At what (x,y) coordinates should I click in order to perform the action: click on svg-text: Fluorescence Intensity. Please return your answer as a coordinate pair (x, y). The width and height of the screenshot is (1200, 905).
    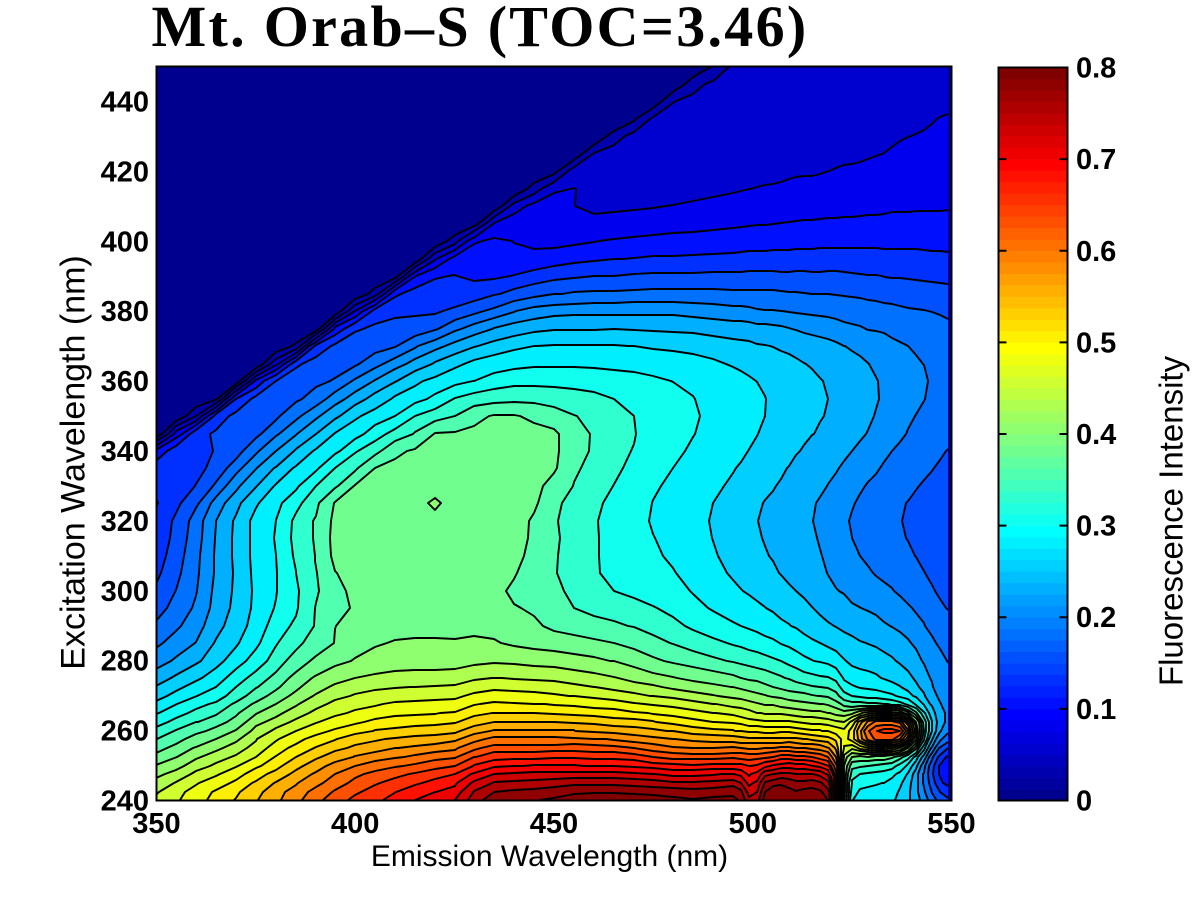
    Looking at the image, I should click on (1171, 520).